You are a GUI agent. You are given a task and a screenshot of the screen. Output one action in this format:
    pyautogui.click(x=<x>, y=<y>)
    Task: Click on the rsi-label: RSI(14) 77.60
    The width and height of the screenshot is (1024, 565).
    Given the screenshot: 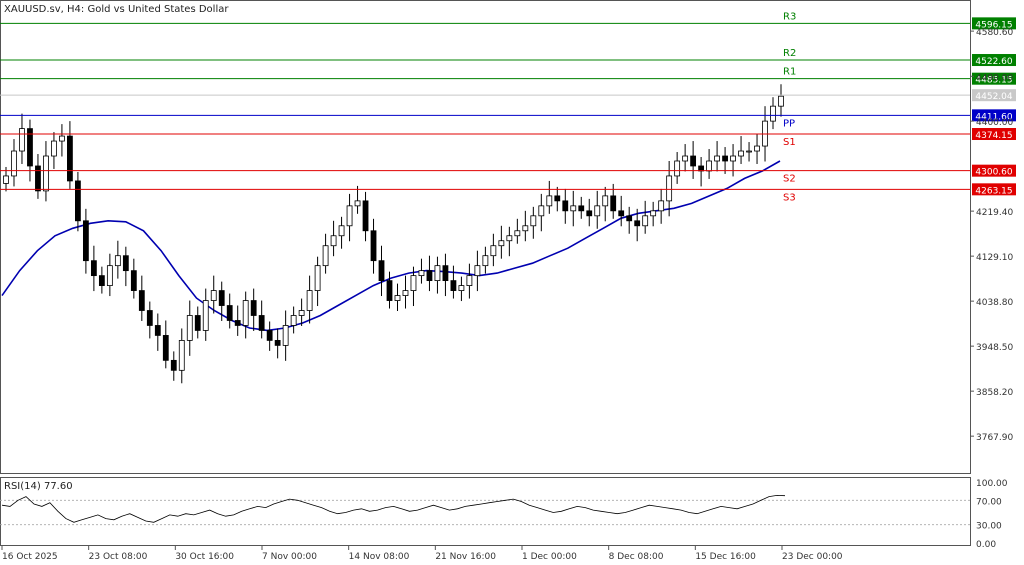 What is the action you would take?
    pyautogui.click(x=38, y=486)
    